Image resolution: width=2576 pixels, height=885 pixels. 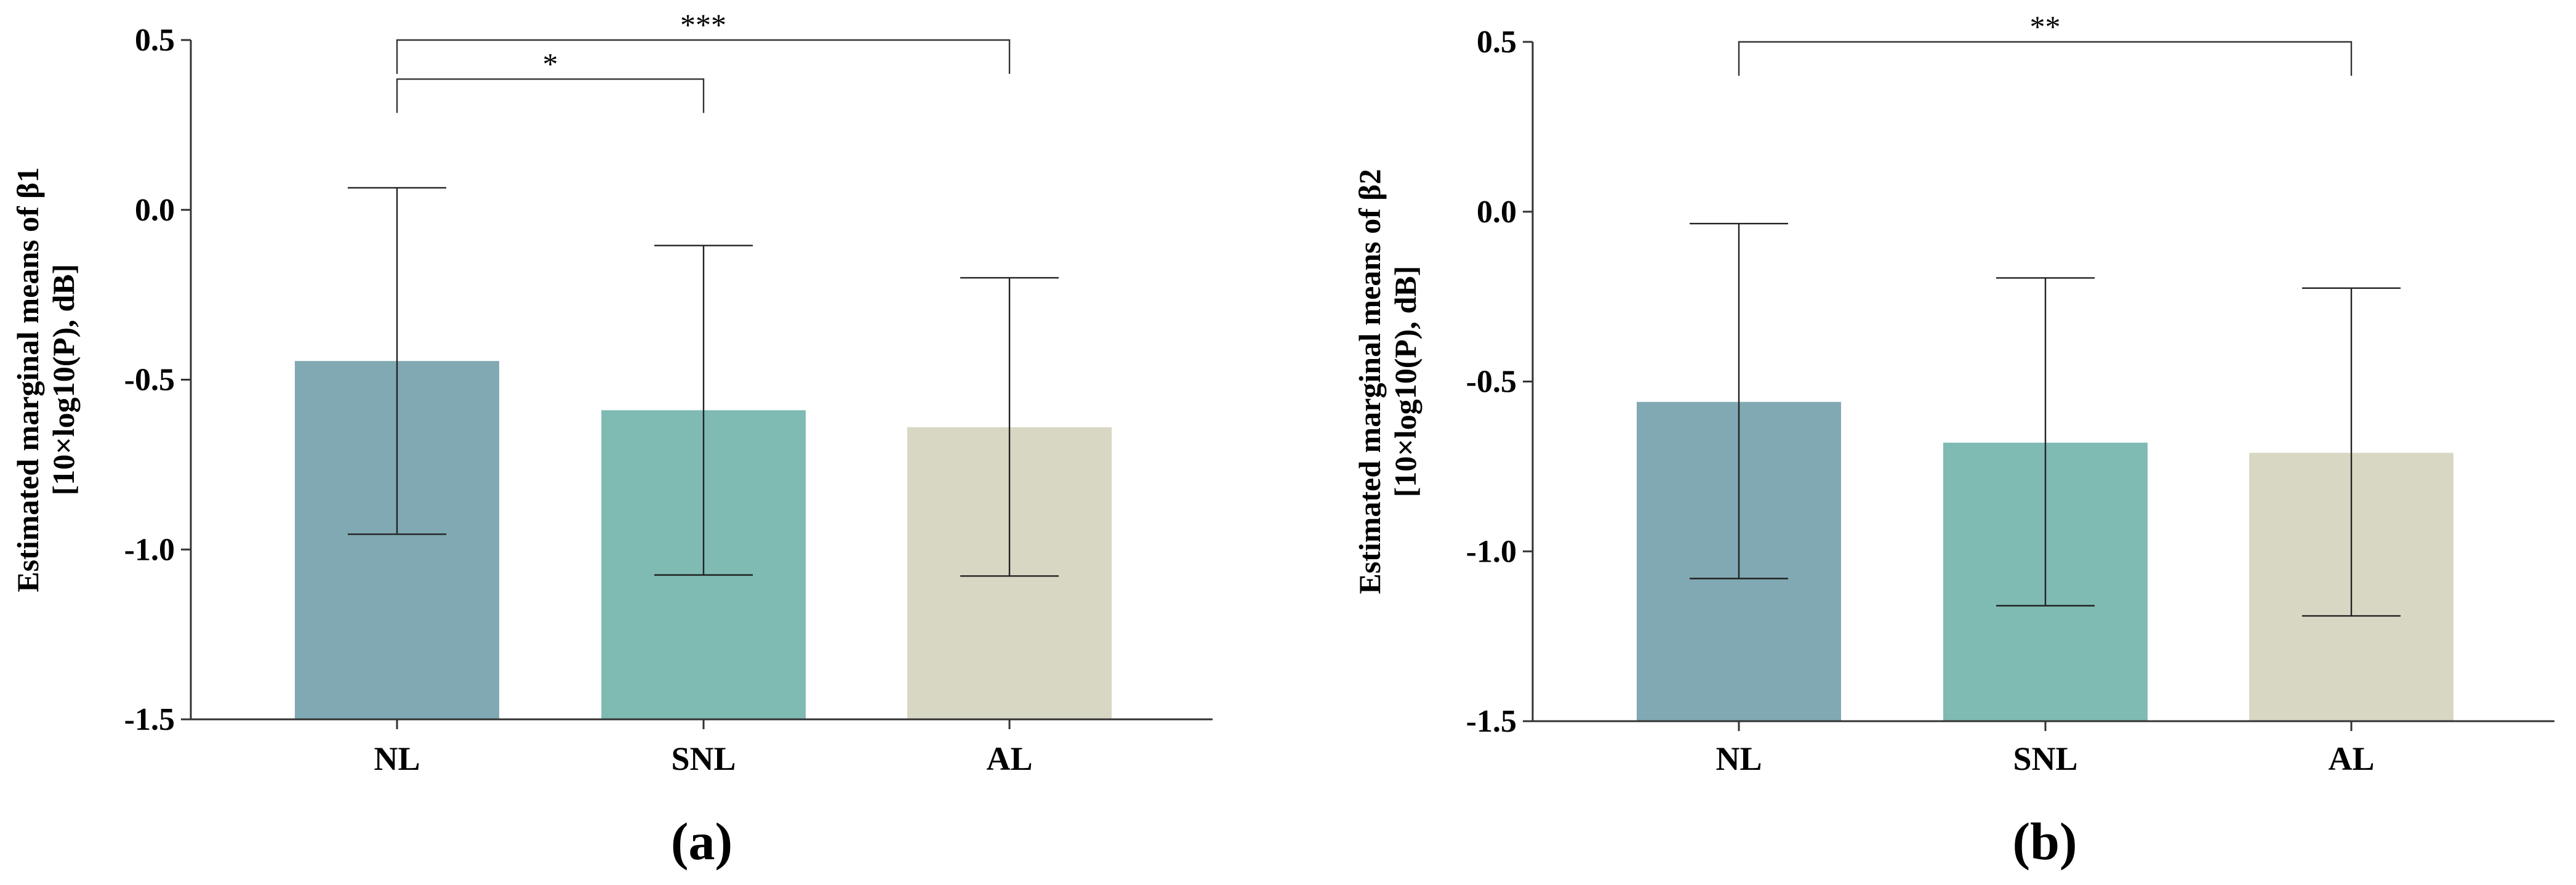 I want to click on significance-bracket: ***, so click(x=703, y=40).